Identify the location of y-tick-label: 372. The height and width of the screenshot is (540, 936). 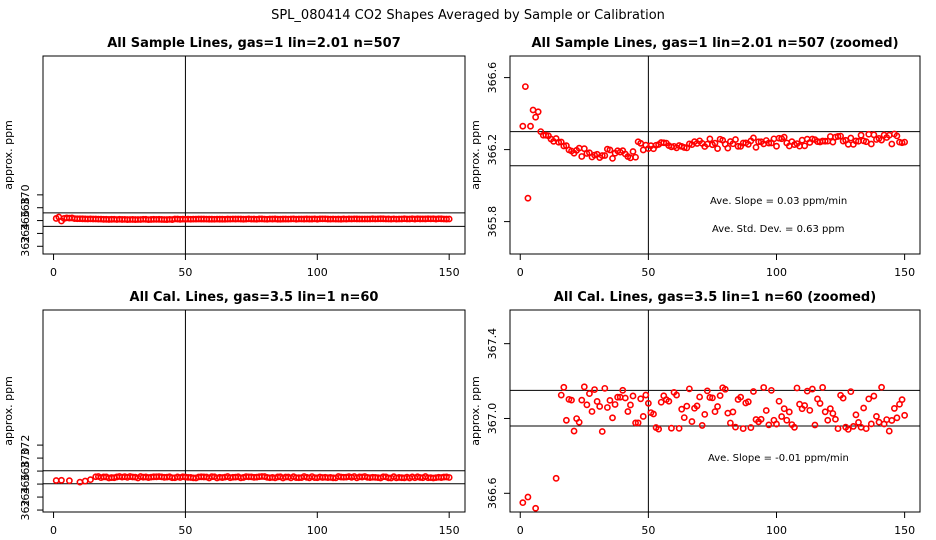
(25, 445).